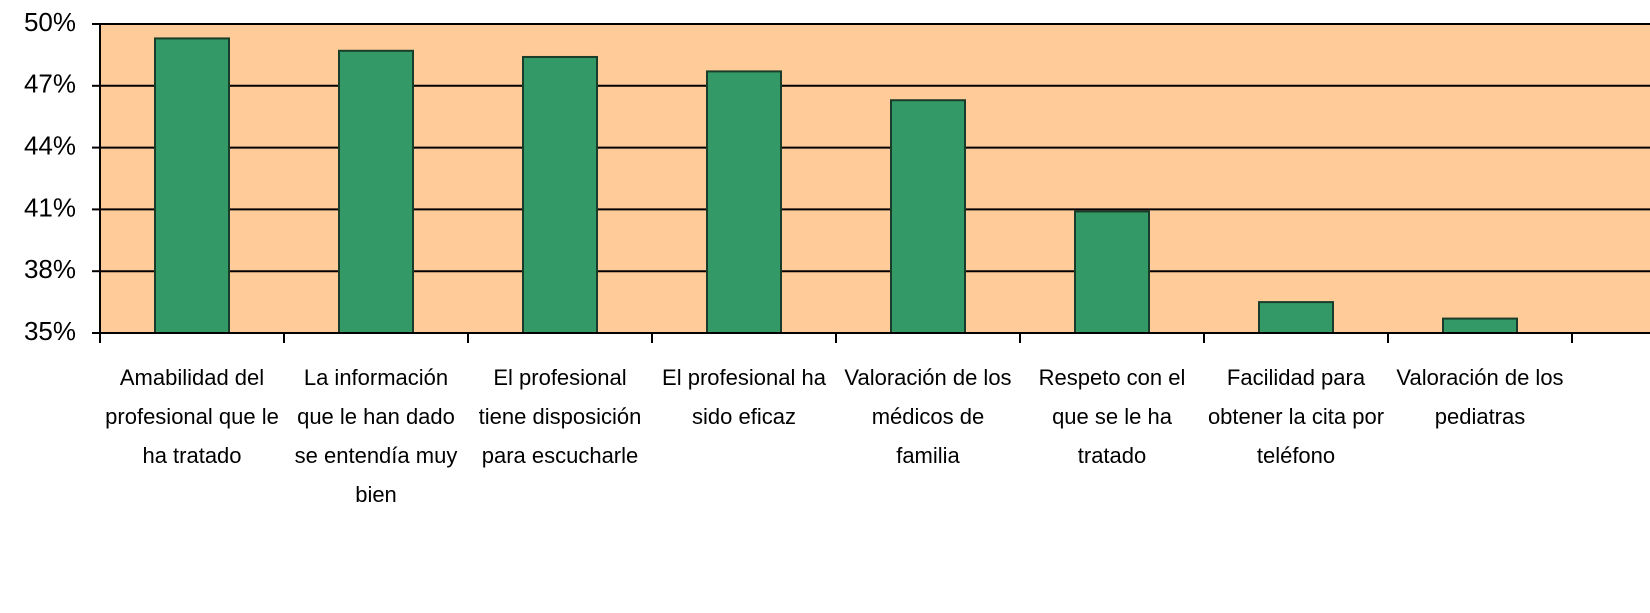 This screenshot has width=1650, height=613. Describe the element at coordinates (928, 416) in the screenshot. I see `x-tick-label: Valoración de los médicos de familia` at that location.